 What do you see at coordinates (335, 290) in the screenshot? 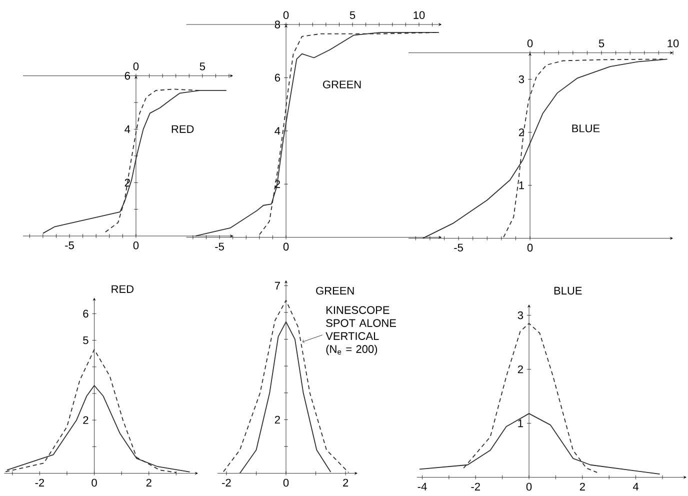
I see `chart-title: GREEN` at bounding box center [335, 290].